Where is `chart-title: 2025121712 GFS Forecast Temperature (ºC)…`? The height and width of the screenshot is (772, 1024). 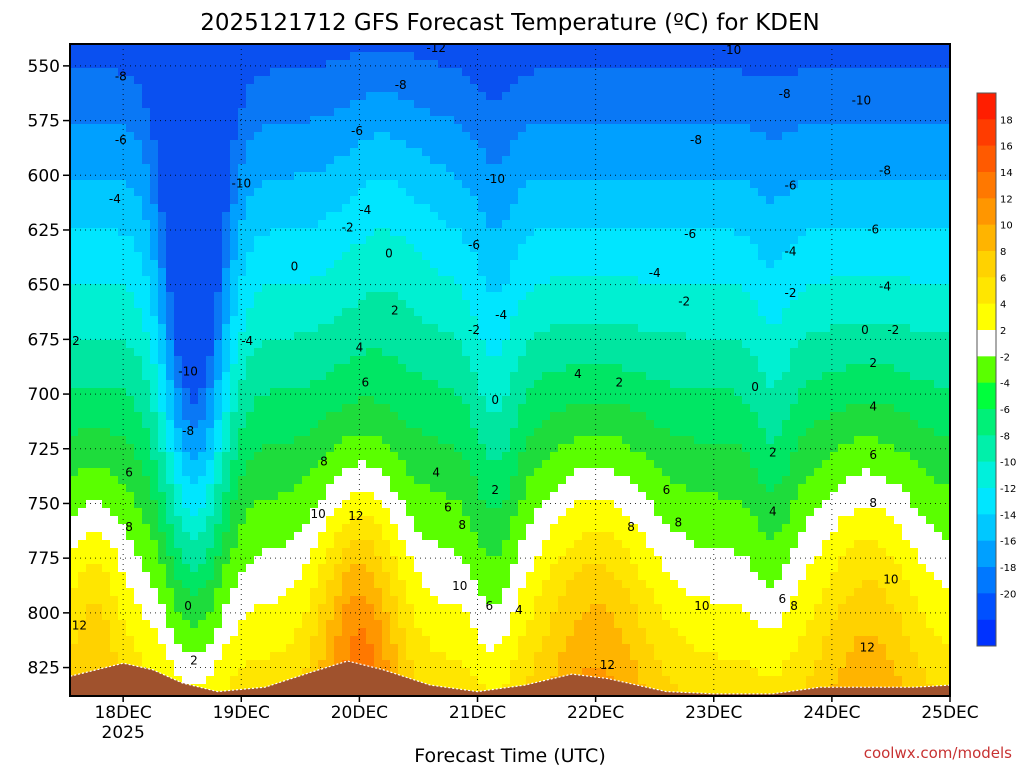 chart-title: 2025121712 GFS Forecast Temperature (ºC)… is located at coordinates (509, 23).